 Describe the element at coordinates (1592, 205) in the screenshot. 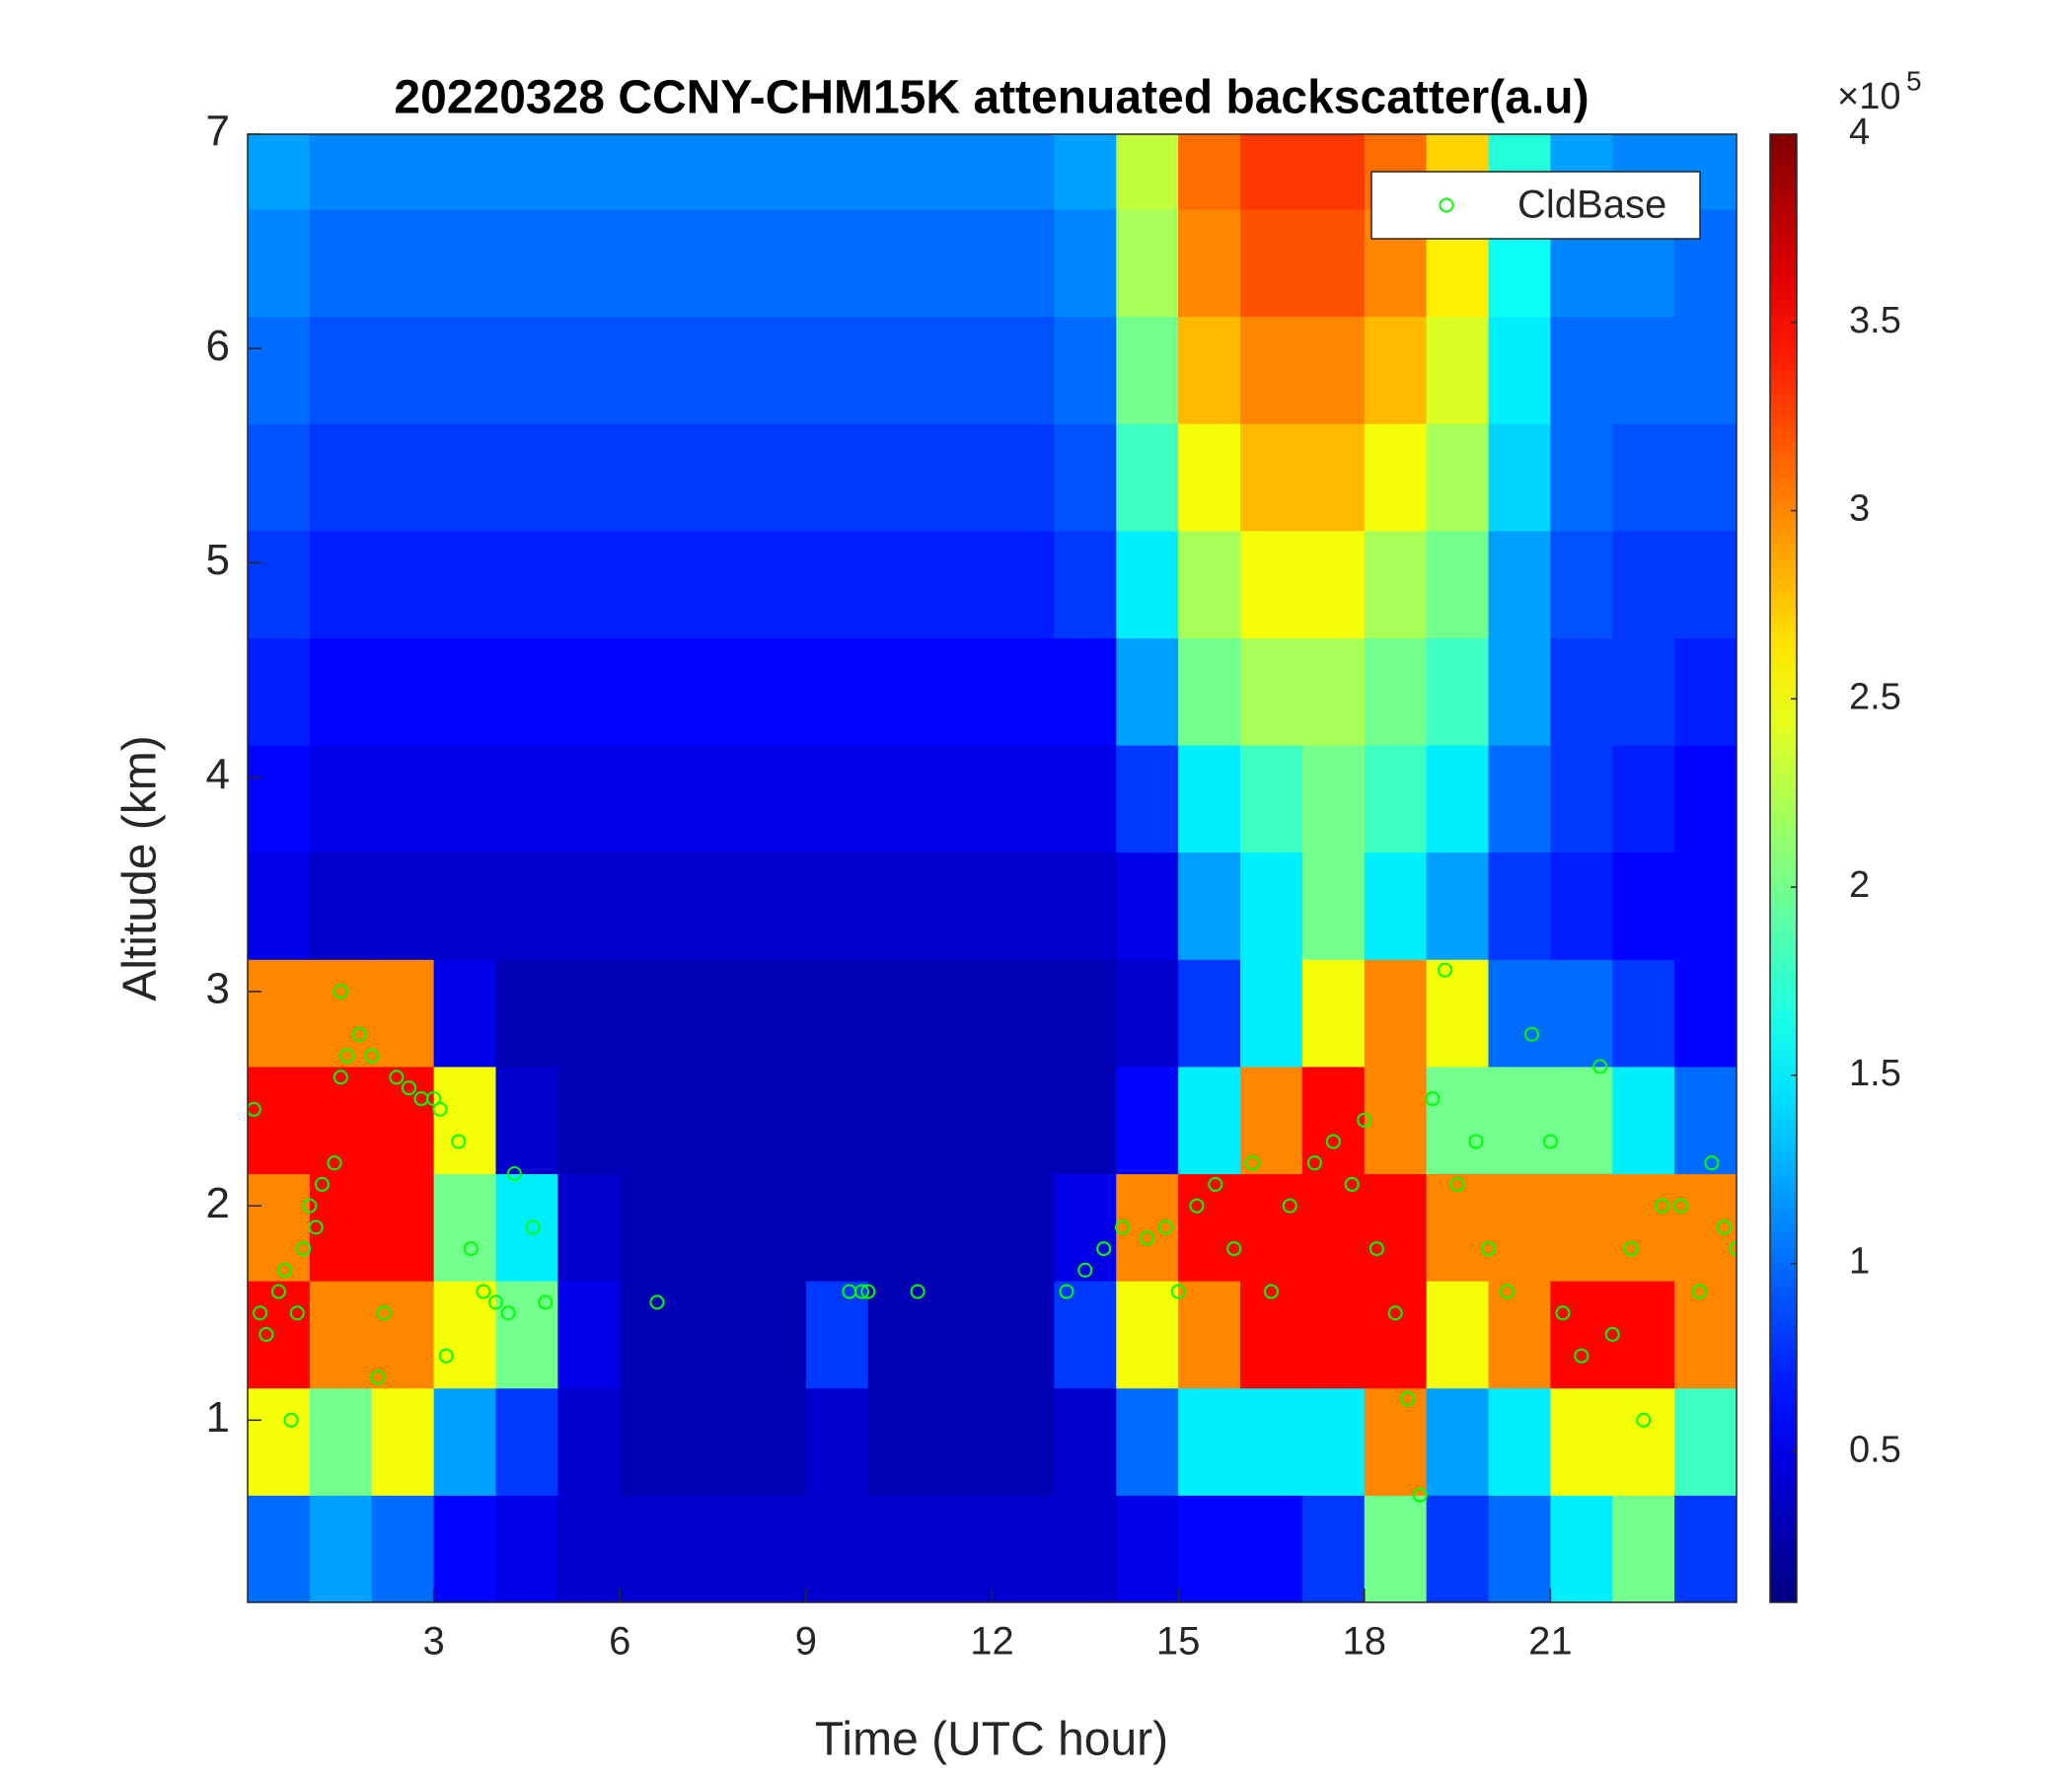

I see `legend-label: CldBase` at that location.